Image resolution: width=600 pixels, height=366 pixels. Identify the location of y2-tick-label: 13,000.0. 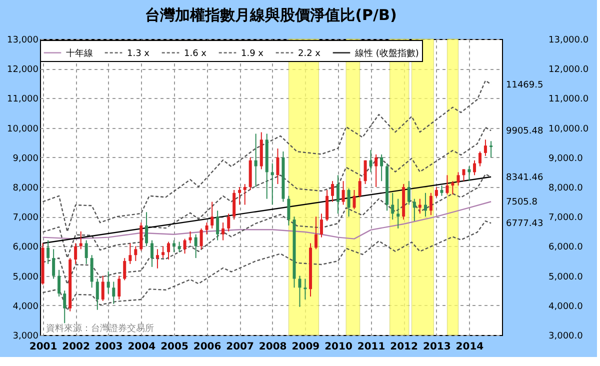
(568, 41).